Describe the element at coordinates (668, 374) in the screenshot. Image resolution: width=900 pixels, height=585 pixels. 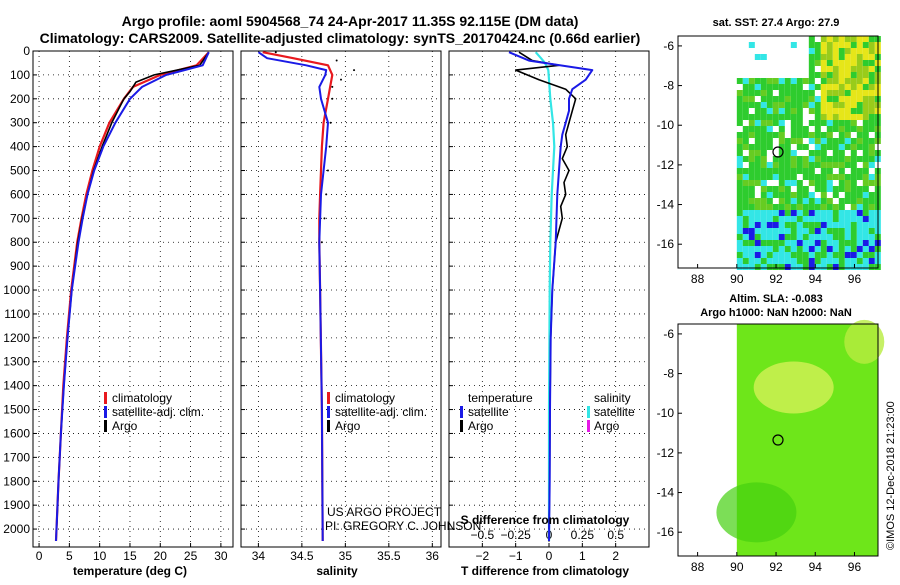
I see `map-y-tick-label: -8` at that location.